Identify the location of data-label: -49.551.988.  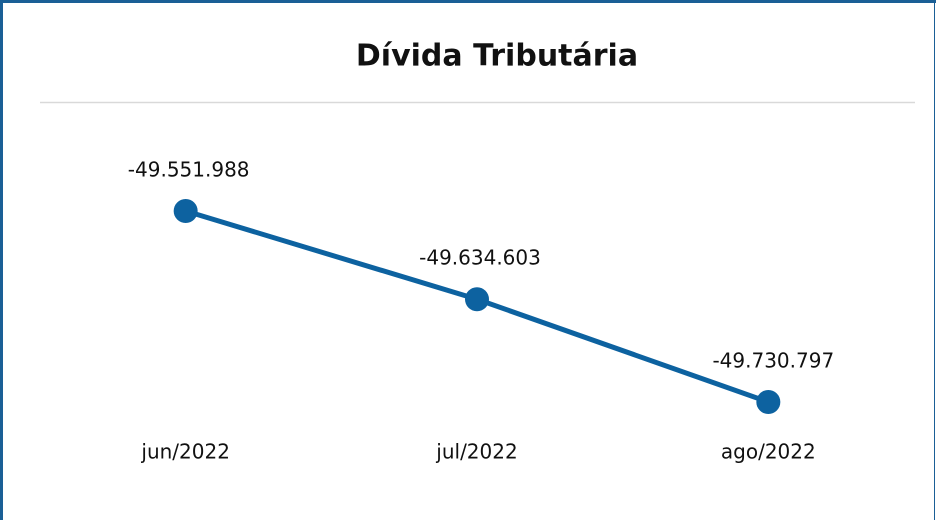
(189, 170).